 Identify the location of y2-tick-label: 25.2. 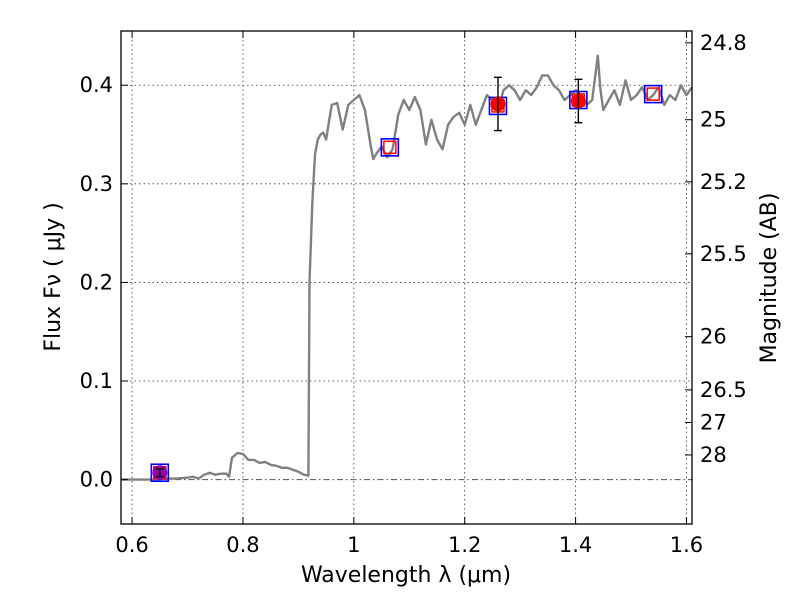
(723, 182).